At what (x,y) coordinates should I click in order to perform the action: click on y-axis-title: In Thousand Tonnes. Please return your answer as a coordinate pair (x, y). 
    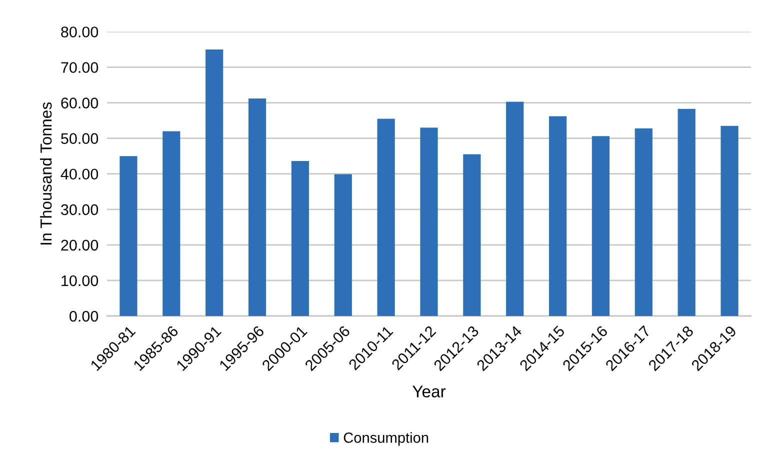
    Looking at the image, I should click on (46, 173).